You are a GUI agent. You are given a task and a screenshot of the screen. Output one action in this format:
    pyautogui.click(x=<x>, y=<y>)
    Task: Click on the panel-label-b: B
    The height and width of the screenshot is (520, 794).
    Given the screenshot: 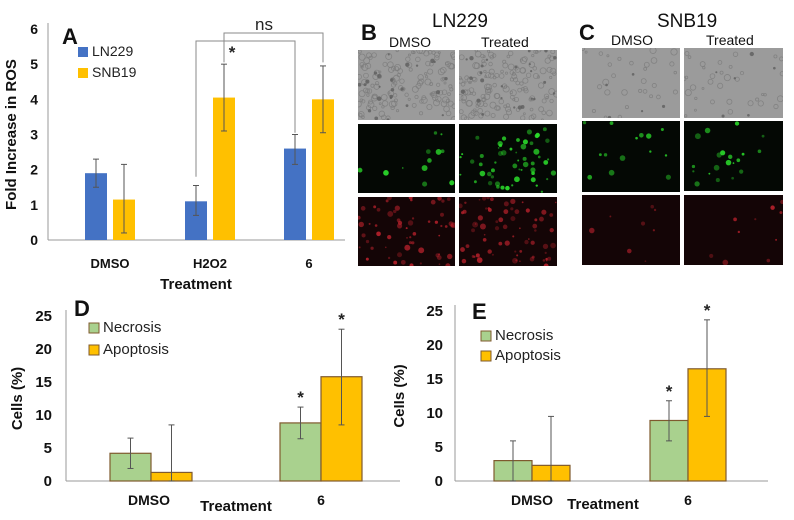 What is the action you would take?
    pyautogui.click(x=369, y=32)
    